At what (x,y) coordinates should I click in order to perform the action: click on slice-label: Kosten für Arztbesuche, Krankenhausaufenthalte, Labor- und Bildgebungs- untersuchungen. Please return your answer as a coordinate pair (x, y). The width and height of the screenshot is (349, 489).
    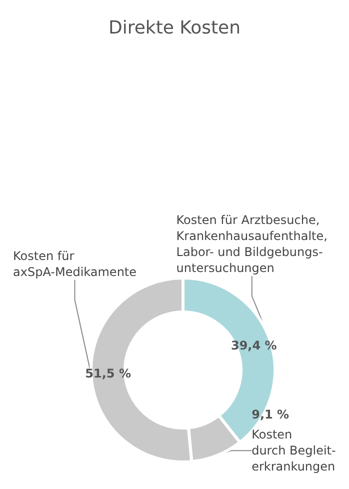
    Looking at the image, I should click on (252, 244).